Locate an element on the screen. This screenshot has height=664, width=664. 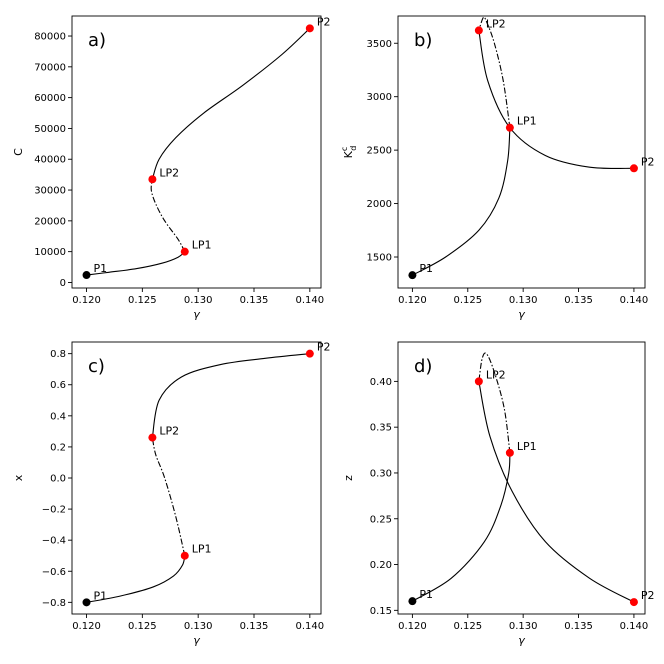
y-tick-label: 0.40 is located at coordinates (381, 382).